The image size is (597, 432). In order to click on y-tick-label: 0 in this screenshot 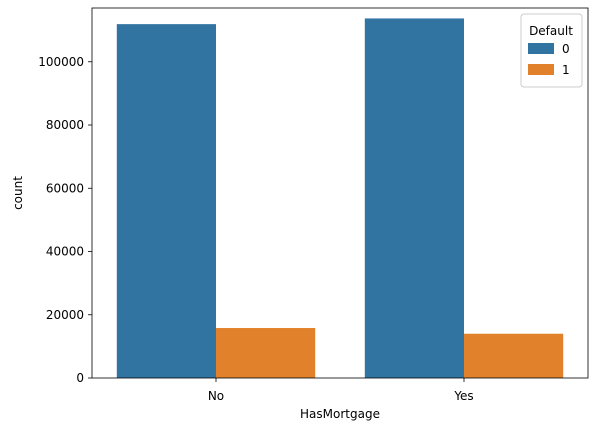, I will do `click(80, 378)`.